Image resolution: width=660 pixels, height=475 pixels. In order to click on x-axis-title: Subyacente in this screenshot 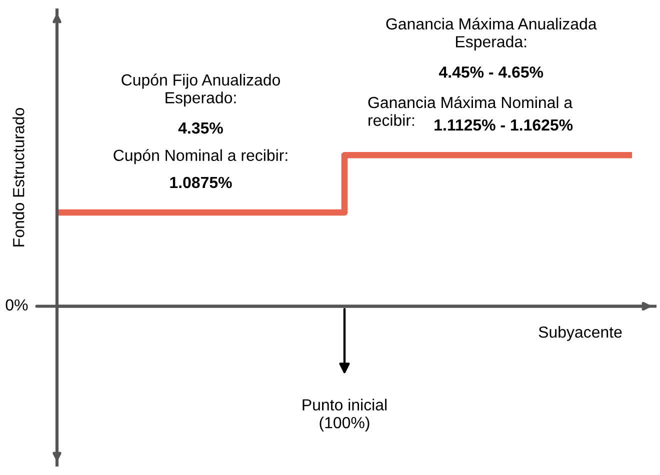, I will do `click(580, 333)`.